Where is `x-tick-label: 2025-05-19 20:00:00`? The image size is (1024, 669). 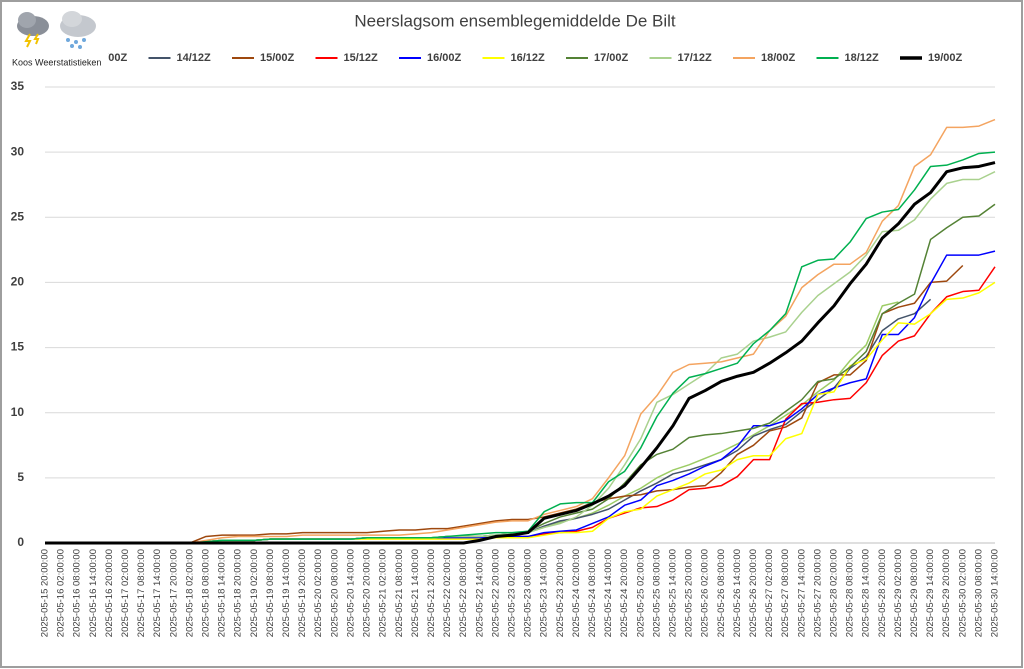
x-tick-label: 2025-05-19 20:00:00 is located at coordinates (302, 593).